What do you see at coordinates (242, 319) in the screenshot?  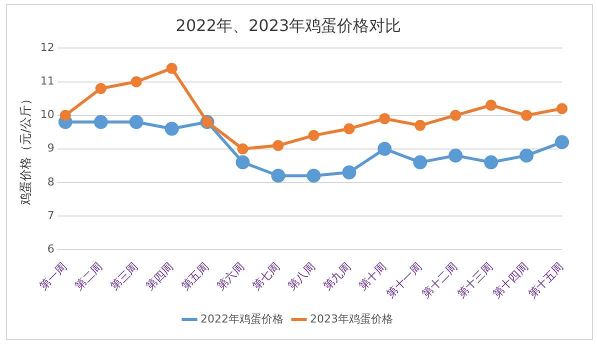 I see `legend-label: 2022年鸡蛋价格` at bounding box center [242, 319].